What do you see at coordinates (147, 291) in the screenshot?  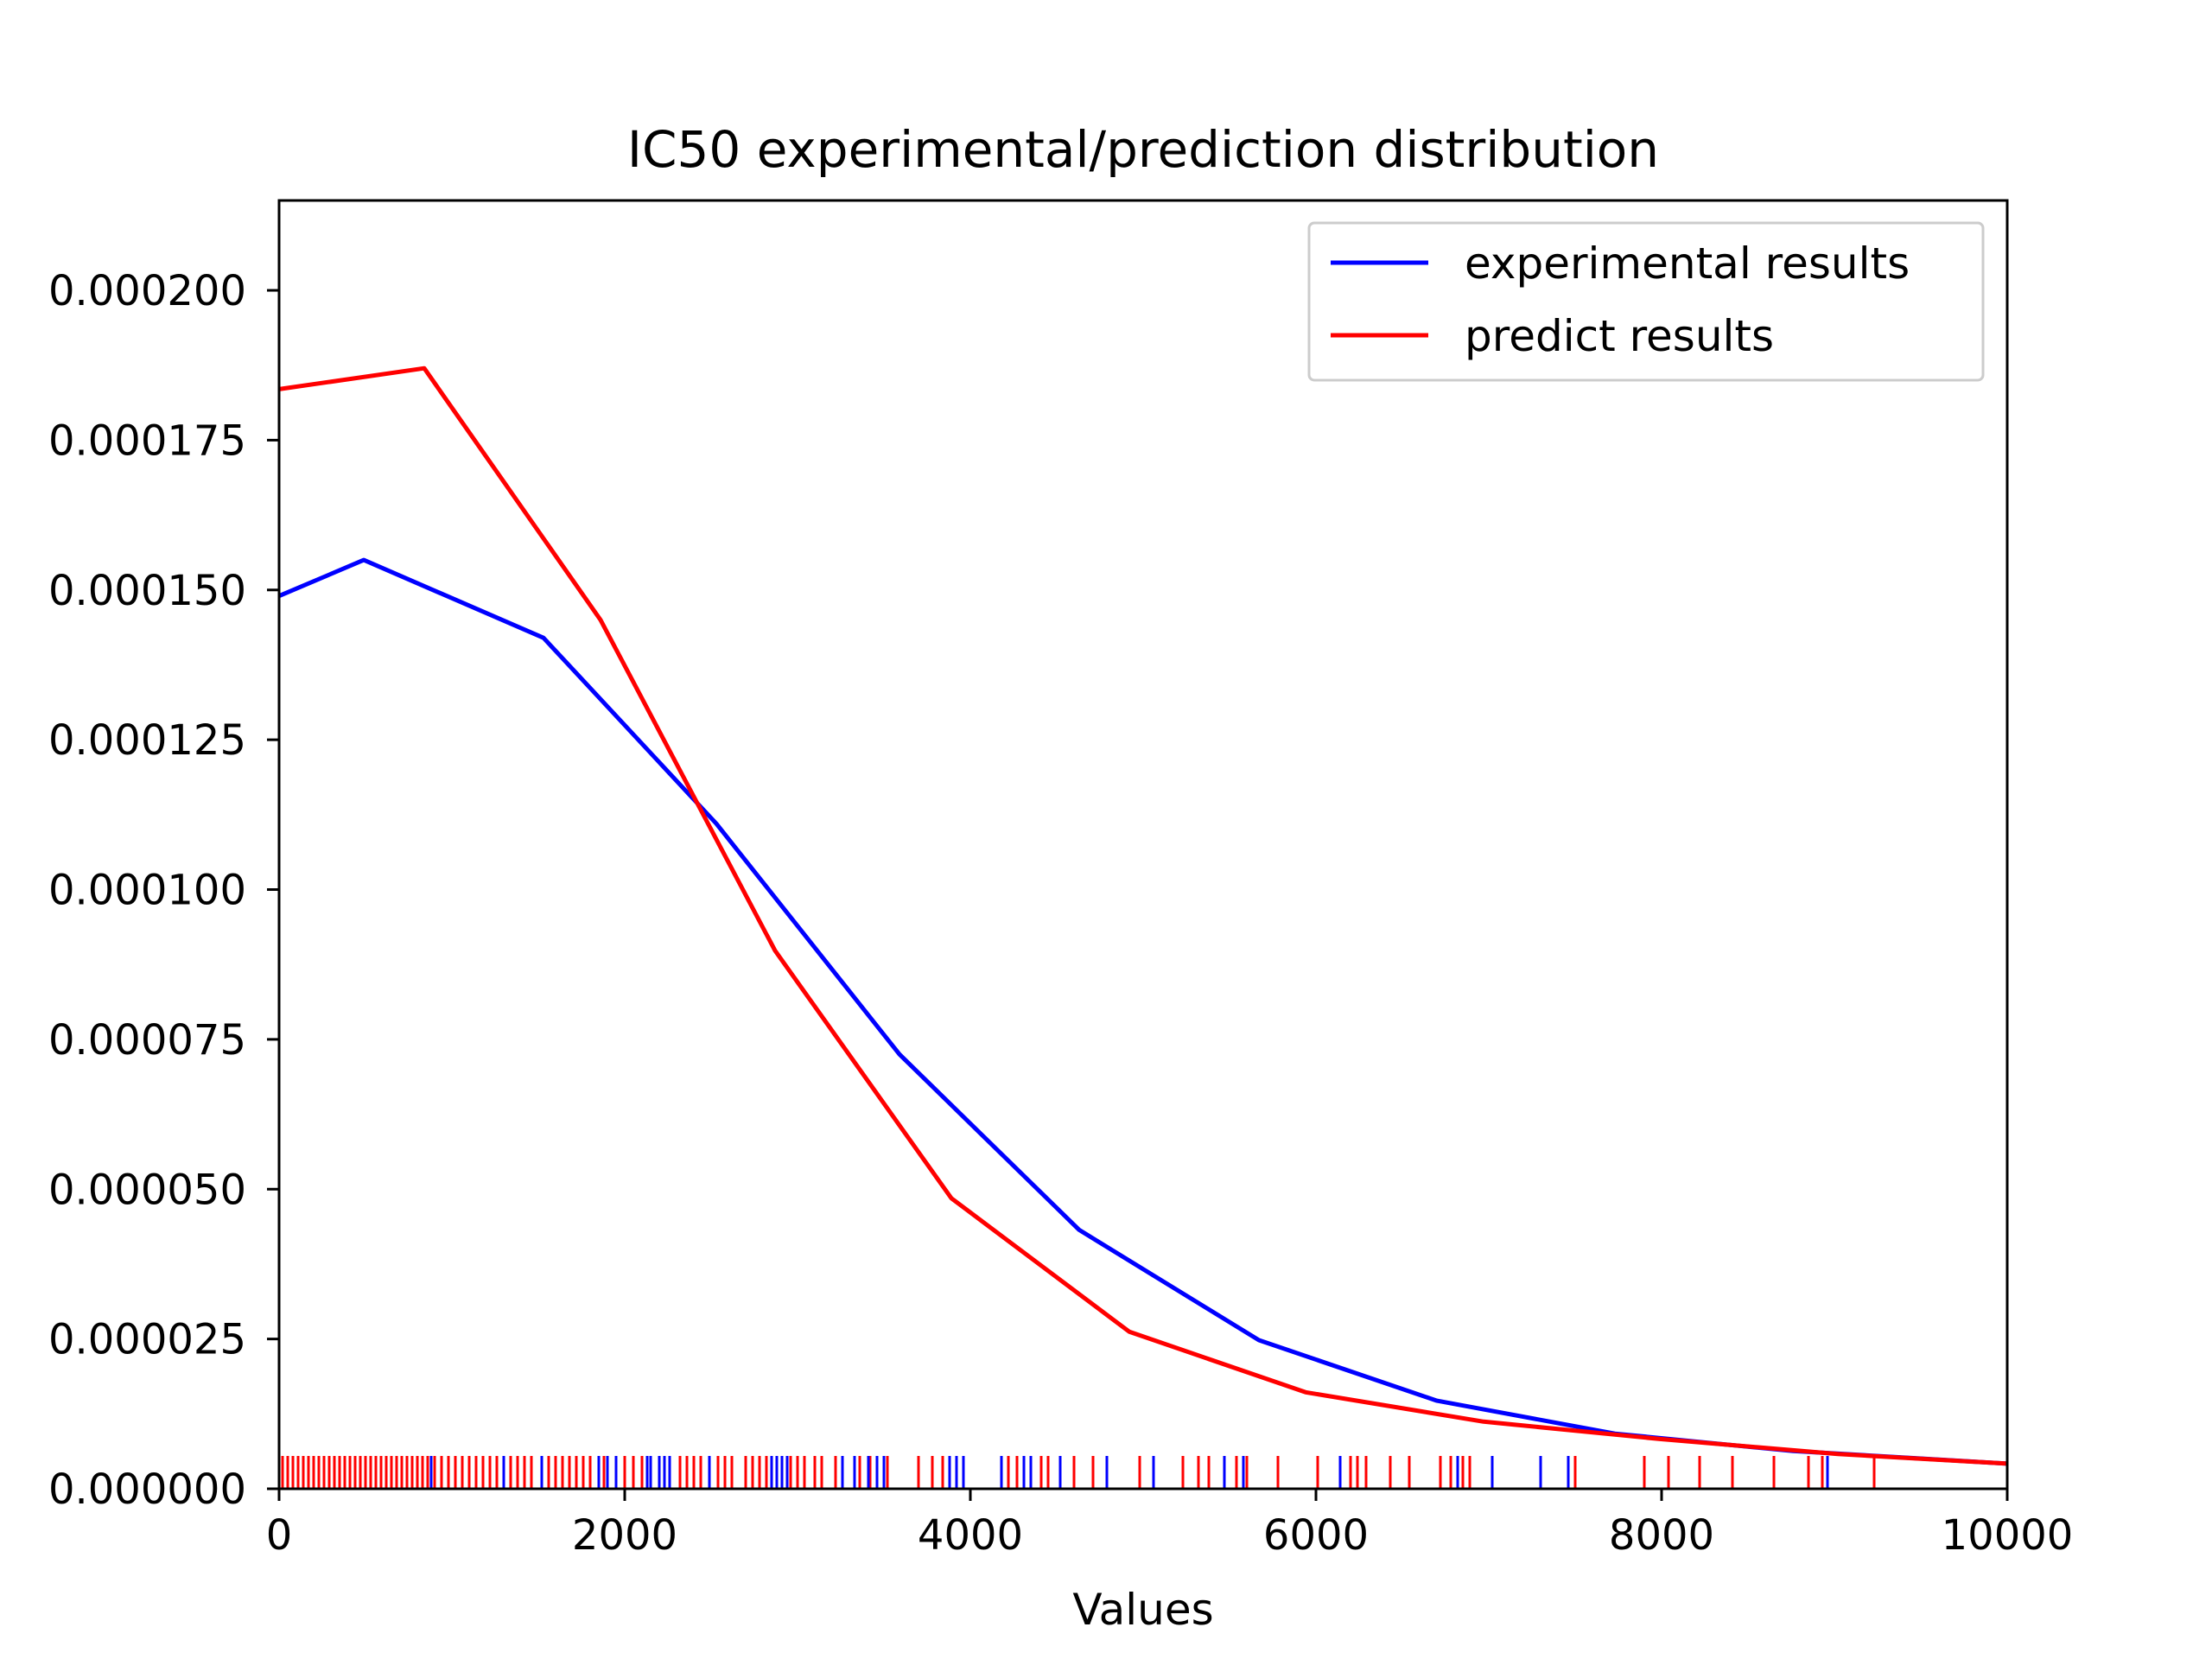 I see `y-tick-label: 0.000200` at bounding box center [147, 291].